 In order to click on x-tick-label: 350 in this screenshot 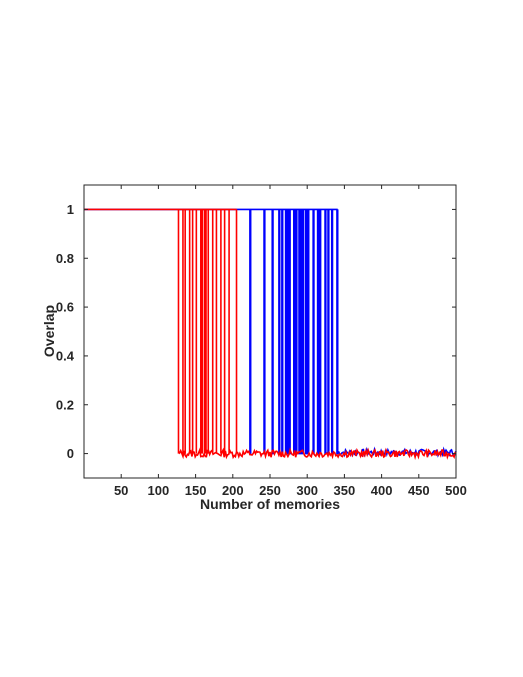, I will do `click(345, 490)`.